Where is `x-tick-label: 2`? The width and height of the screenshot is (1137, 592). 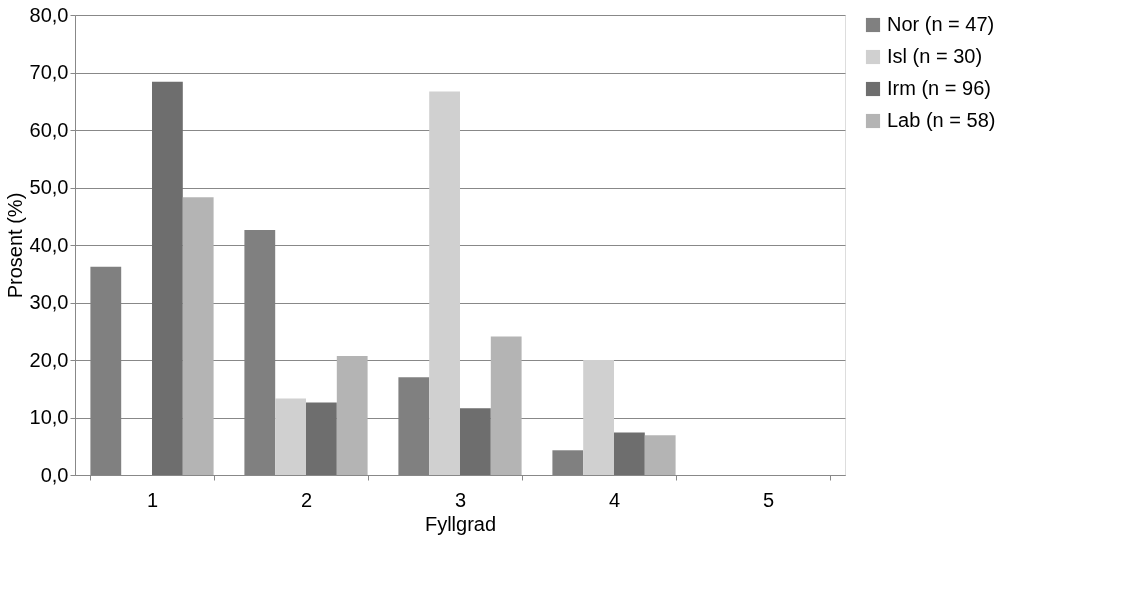 x-tick-label: 2 is located at coordinates (306, 499).